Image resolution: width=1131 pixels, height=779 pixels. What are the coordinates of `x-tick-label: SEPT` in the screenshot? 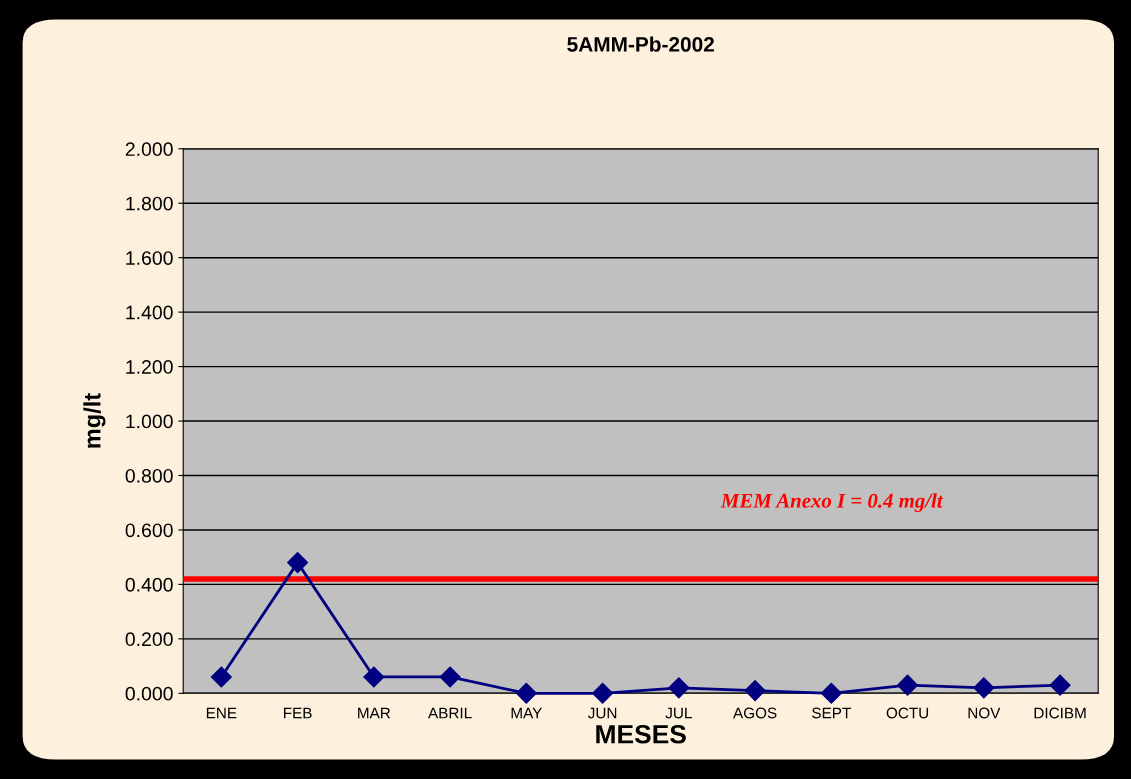 It's located at (831, 713).